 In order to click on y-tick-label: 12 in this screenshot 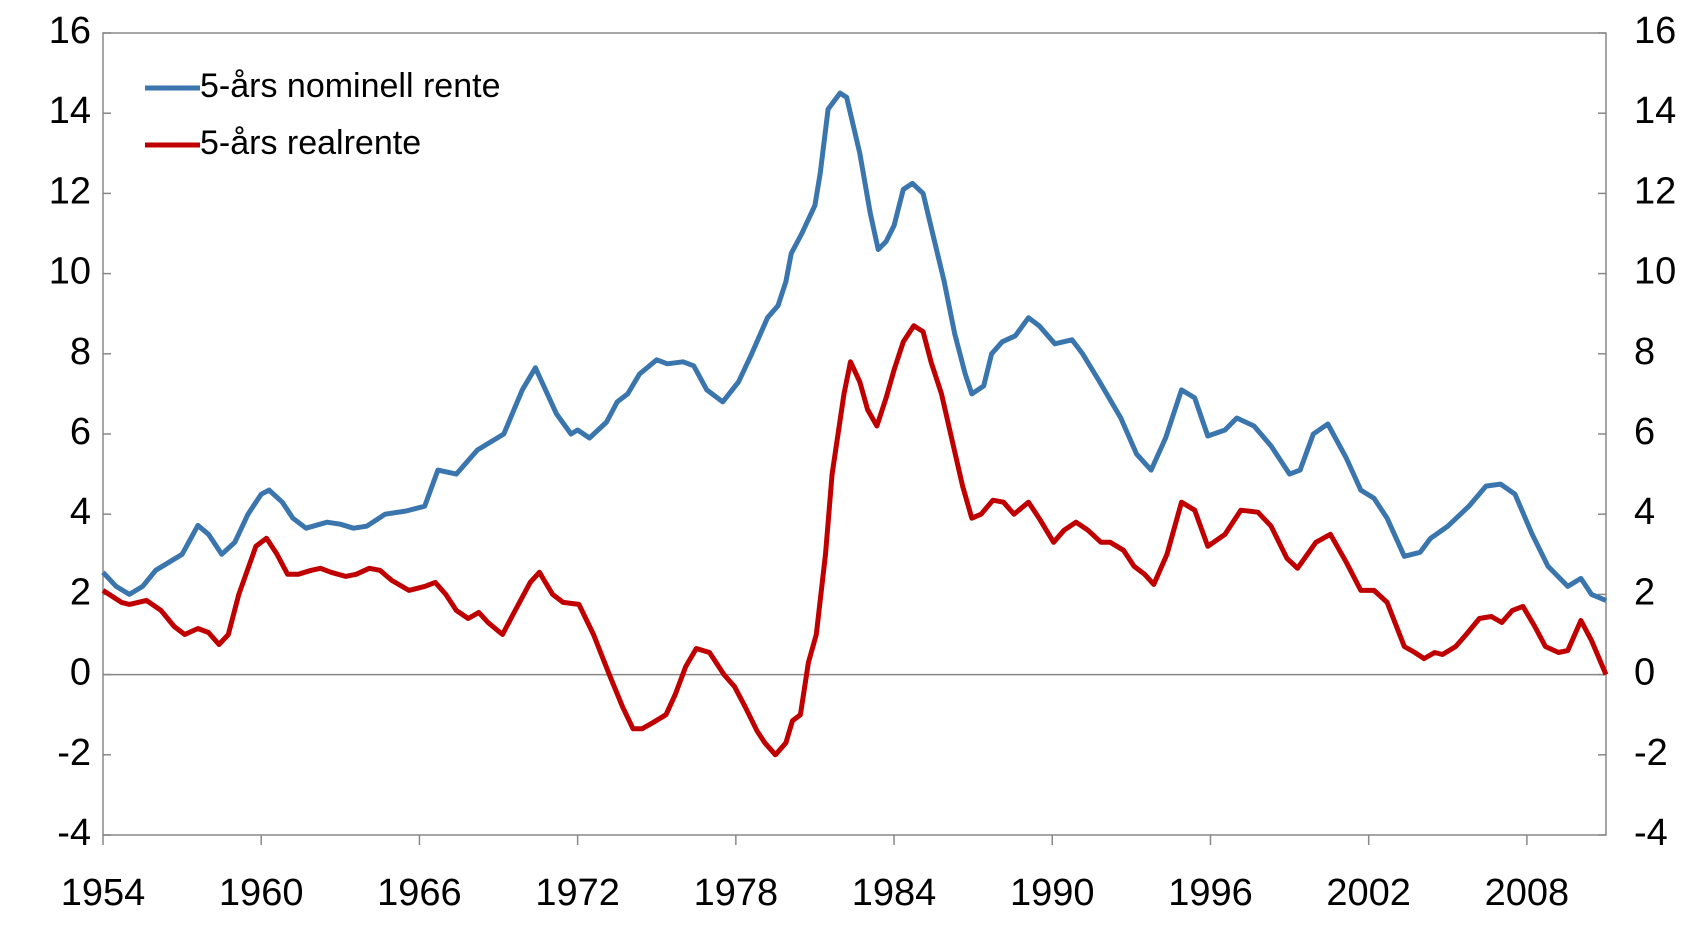, I will do `click(70, 191)`.